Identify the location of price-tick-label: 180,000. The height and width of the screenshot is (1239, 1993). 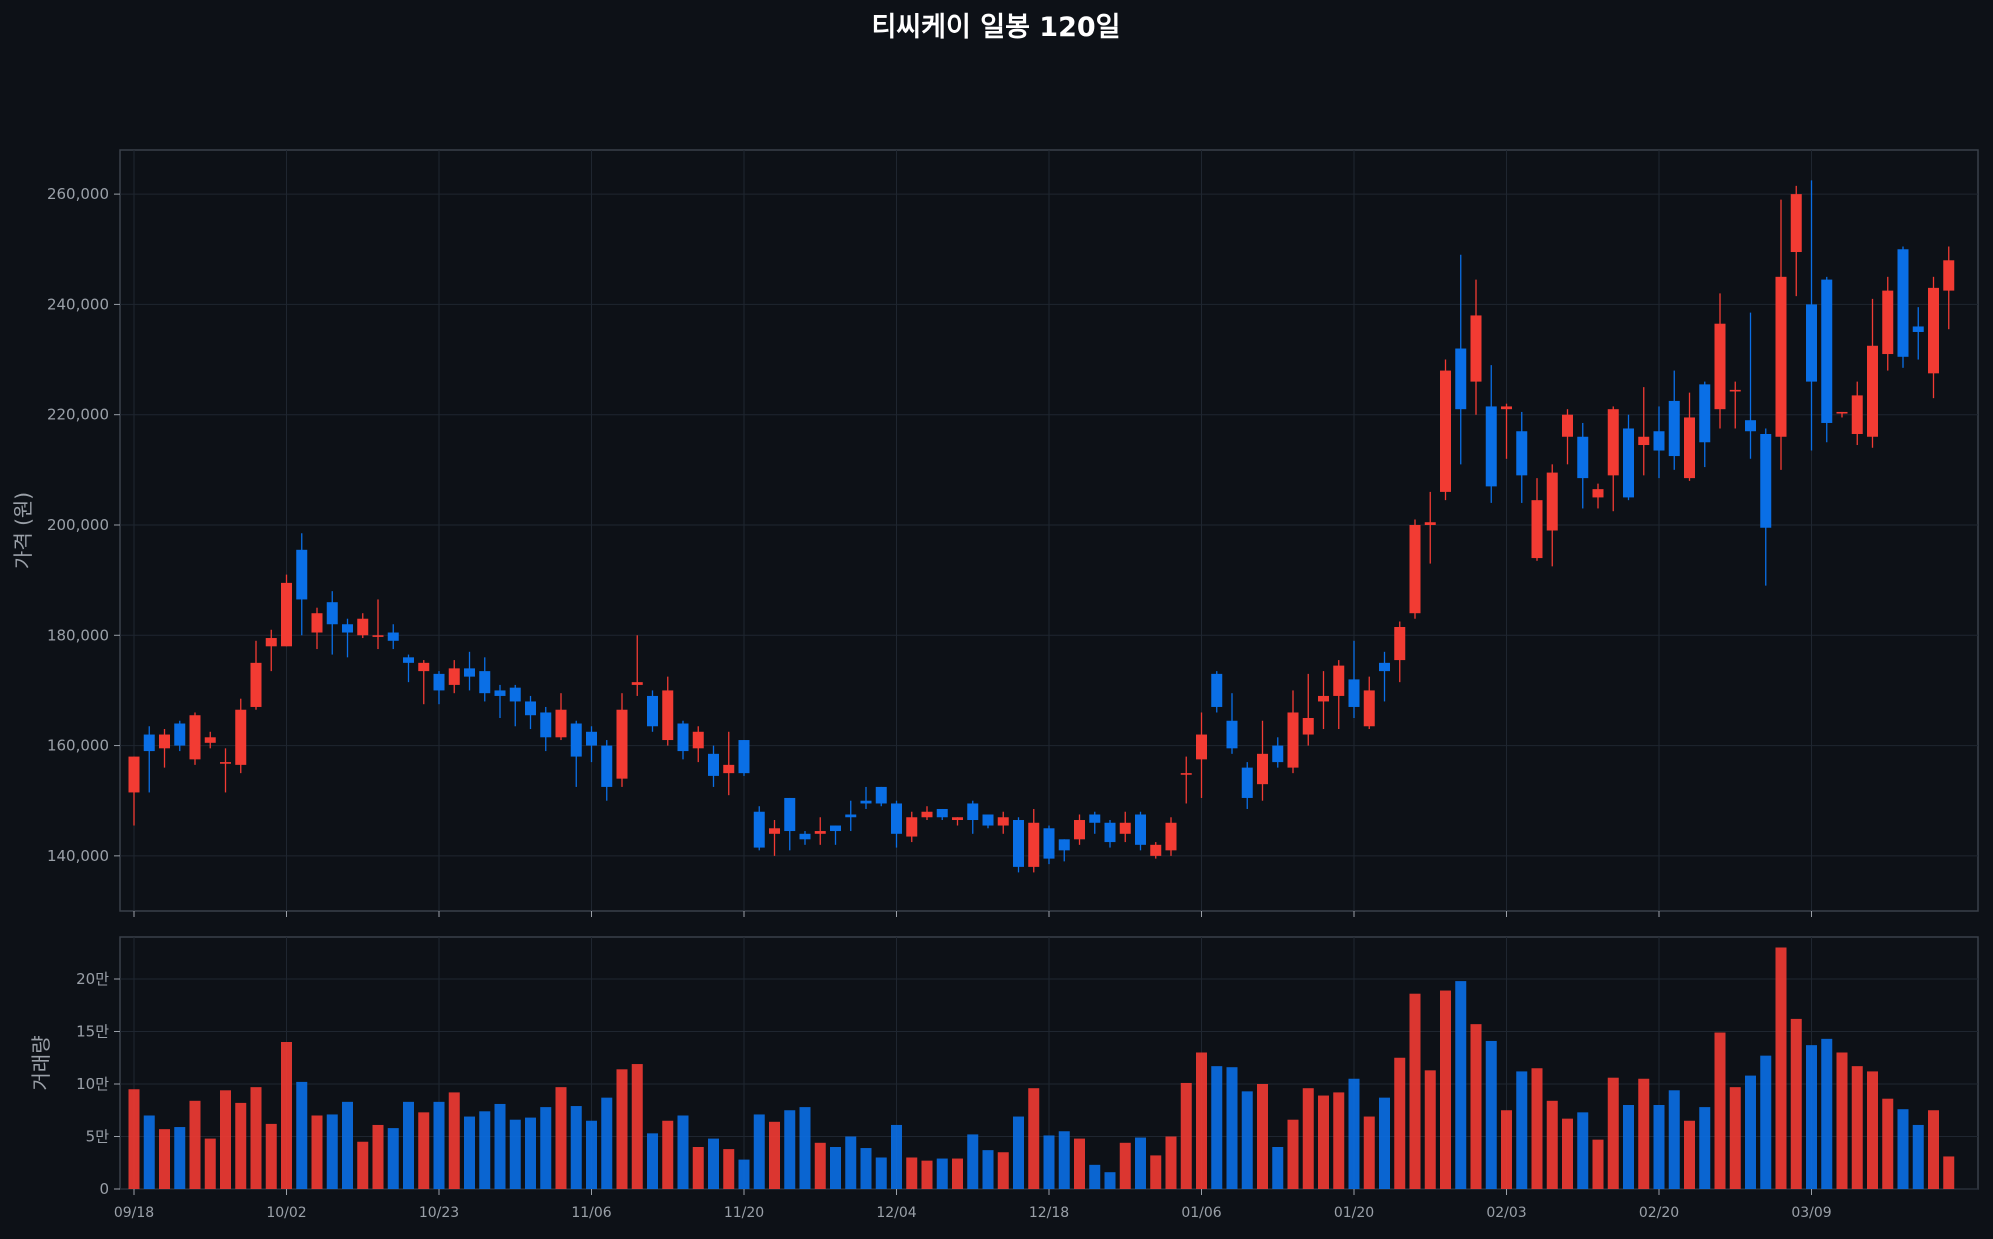
(78, 635).